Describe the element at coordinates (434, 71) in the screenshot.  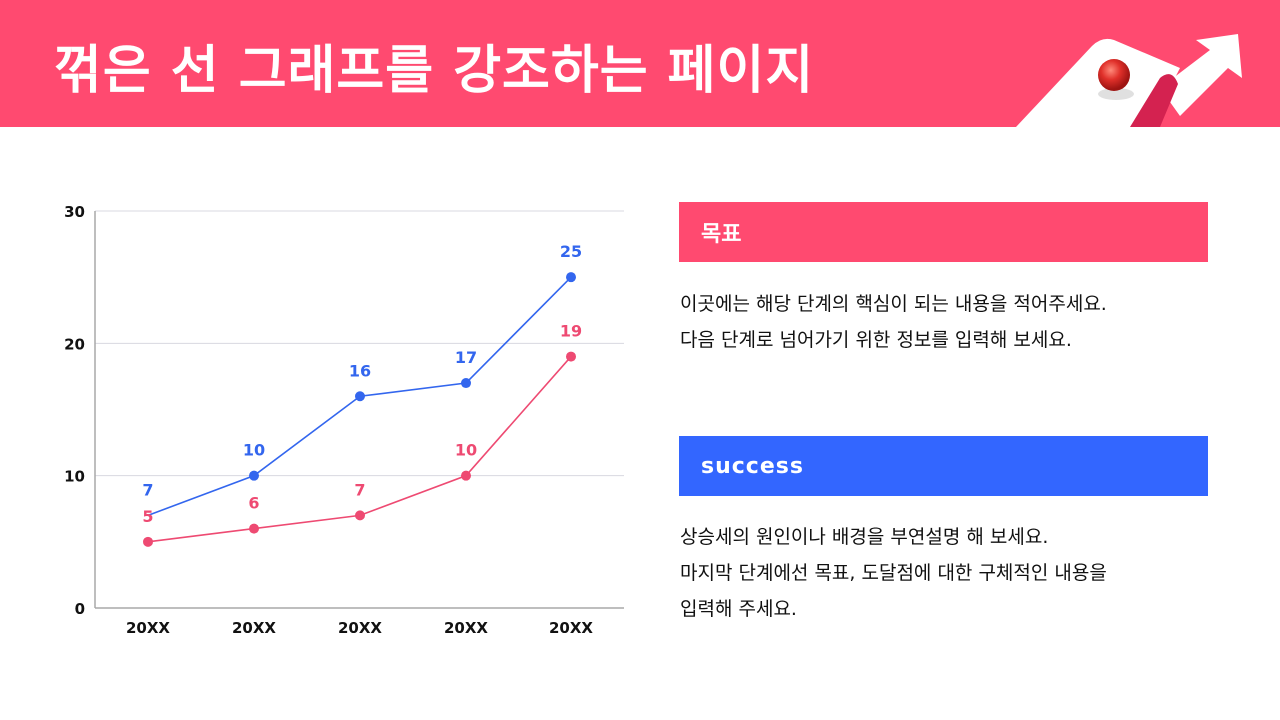
I see `page-title: 꺾은 선 그래프를 강조하는 페이지` at that location.